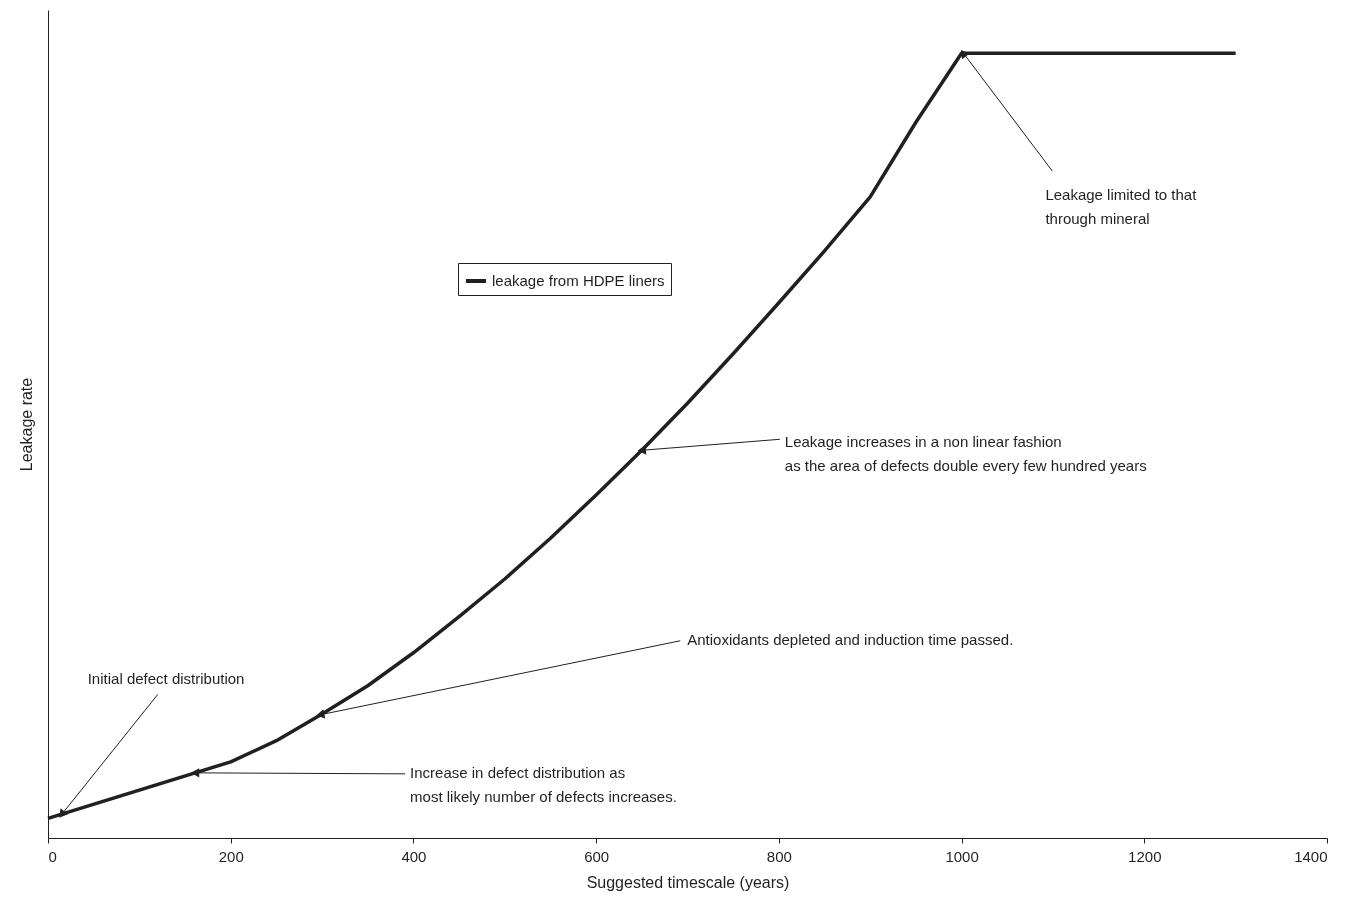 Image resolution: width=1364 pixels, height=913 pixels. I want to click on annotation: Increase in defect distribution as most likely number of defects increases., so click(543, 784).